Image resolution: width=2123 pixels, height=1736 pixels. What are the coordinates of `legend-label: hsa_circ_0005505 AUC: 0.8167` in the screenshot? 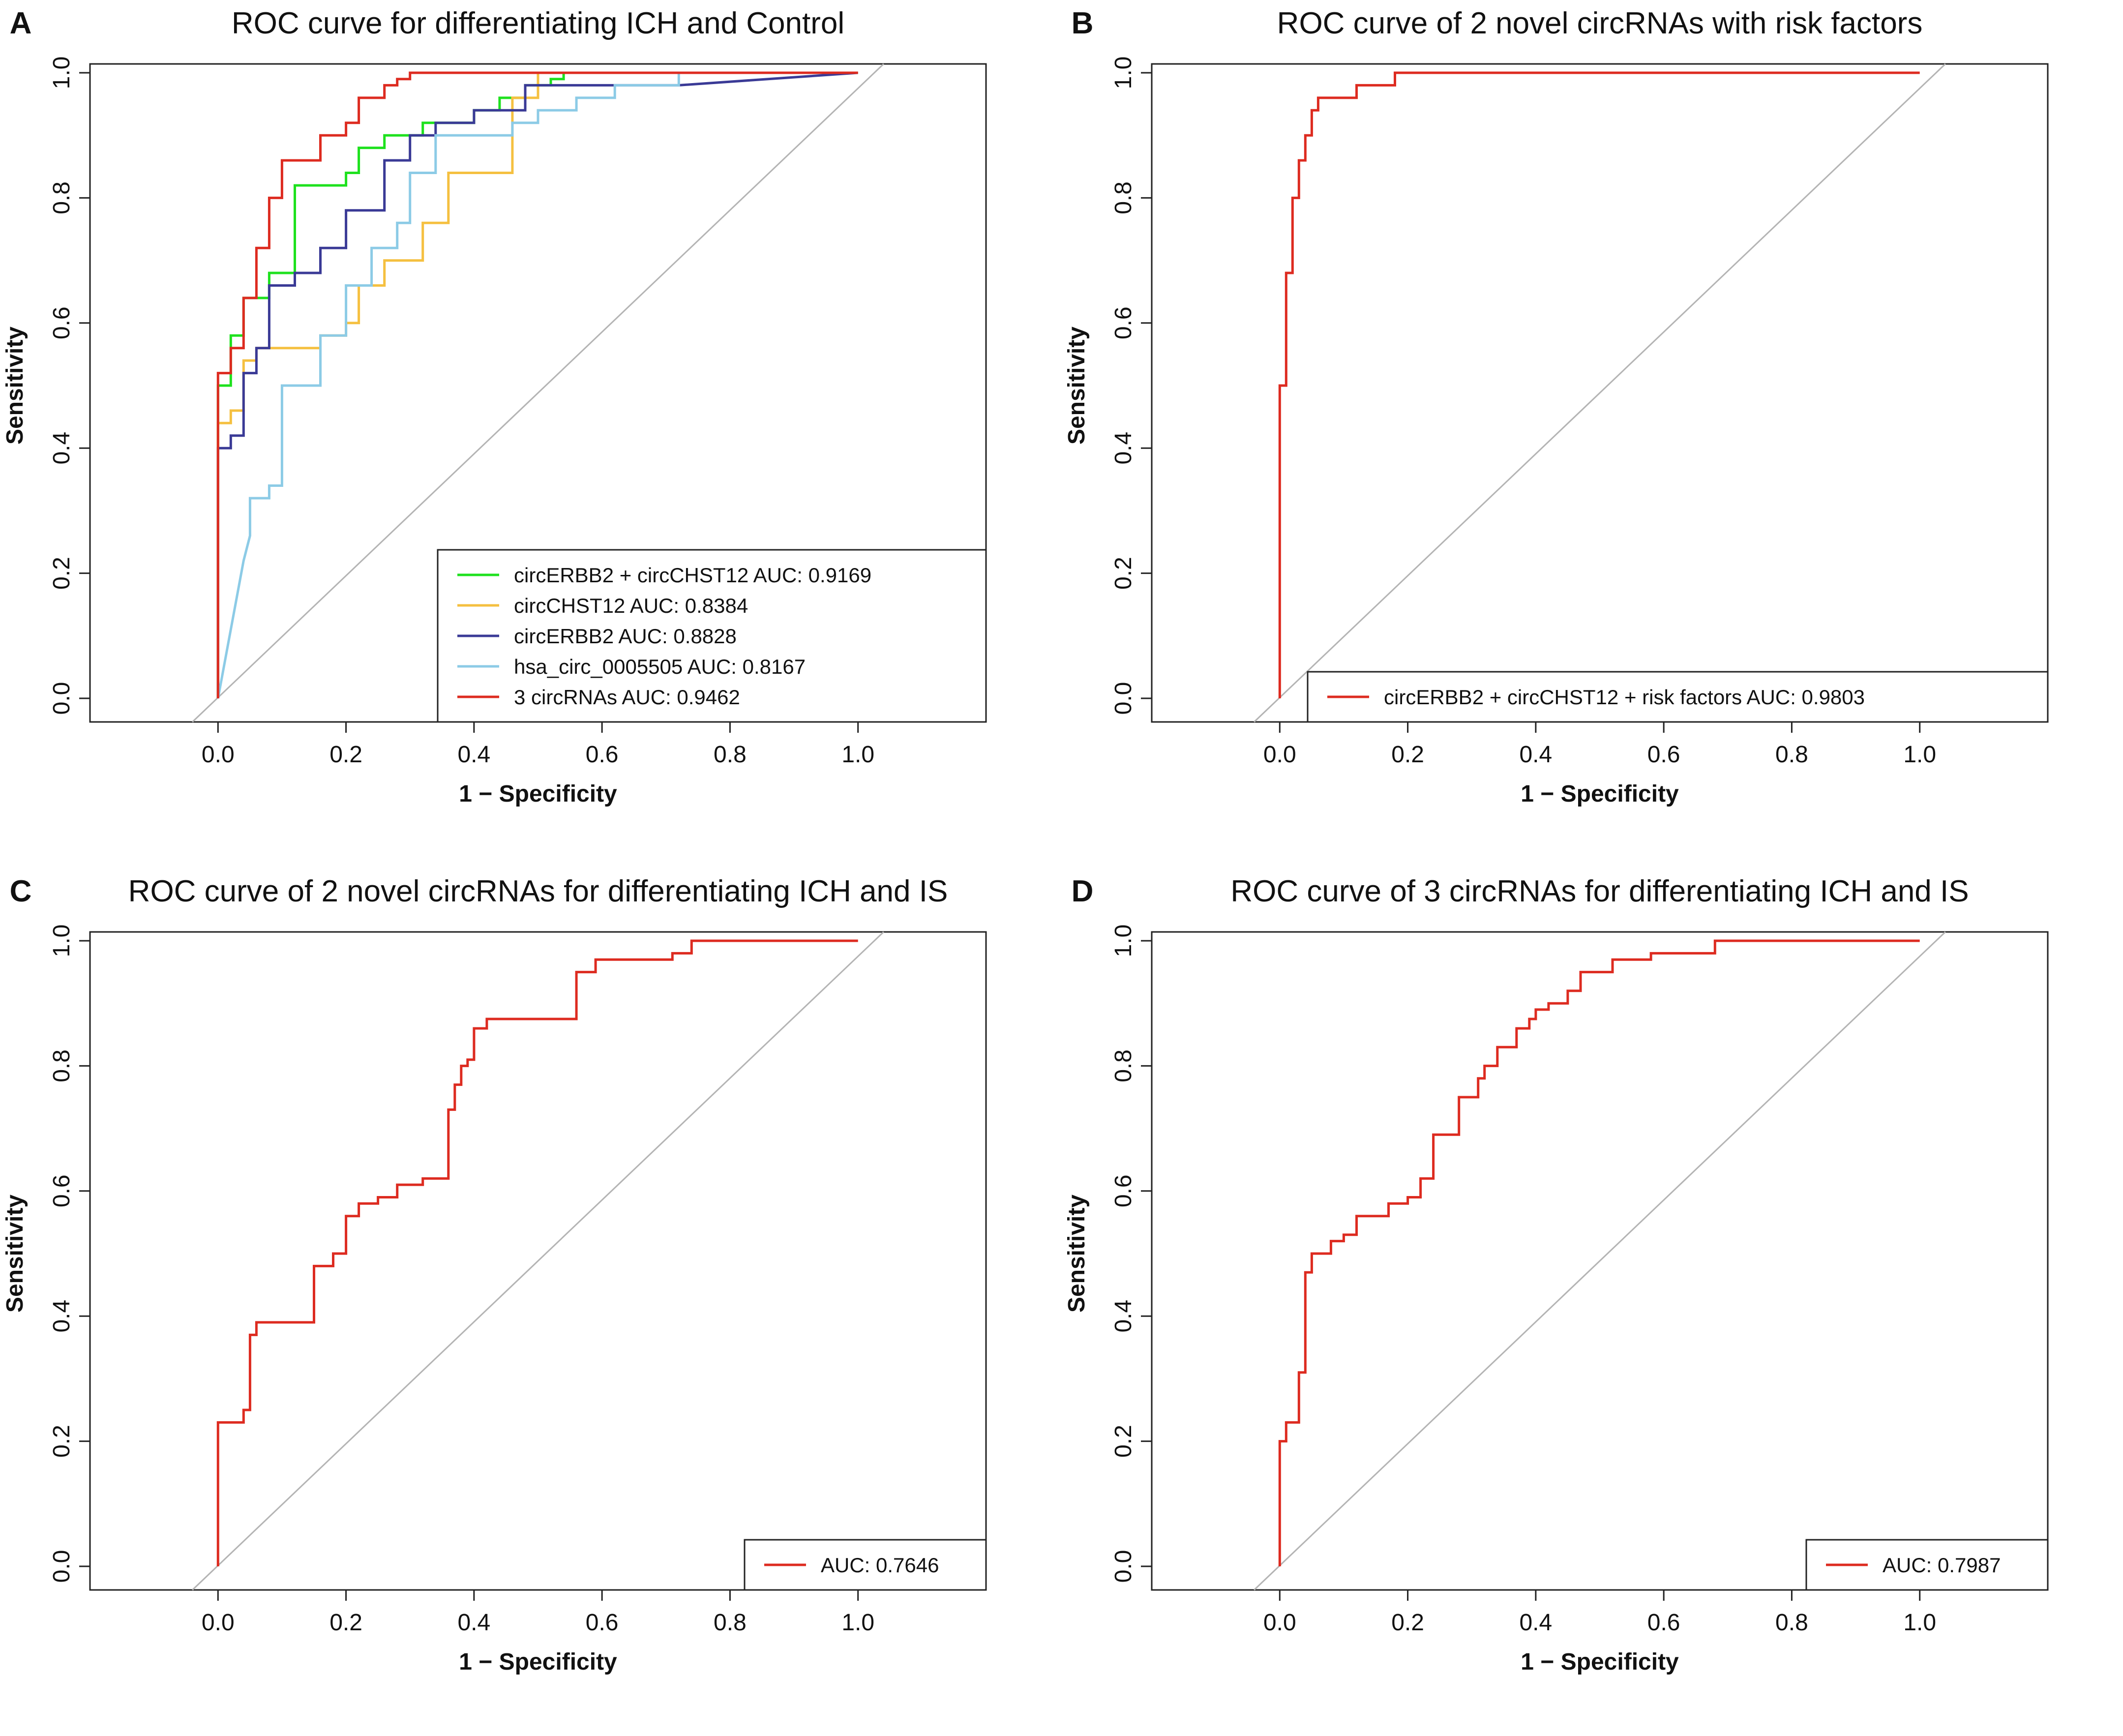 It's located at (660, 666).